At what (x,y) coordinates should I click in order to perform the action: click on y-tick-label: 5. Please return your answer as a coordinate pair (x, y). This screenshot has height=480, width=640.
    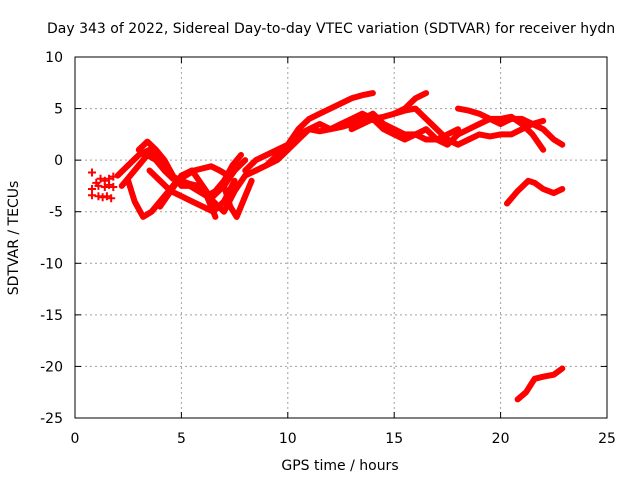
    Looking at the image, I should click on (58, 110).